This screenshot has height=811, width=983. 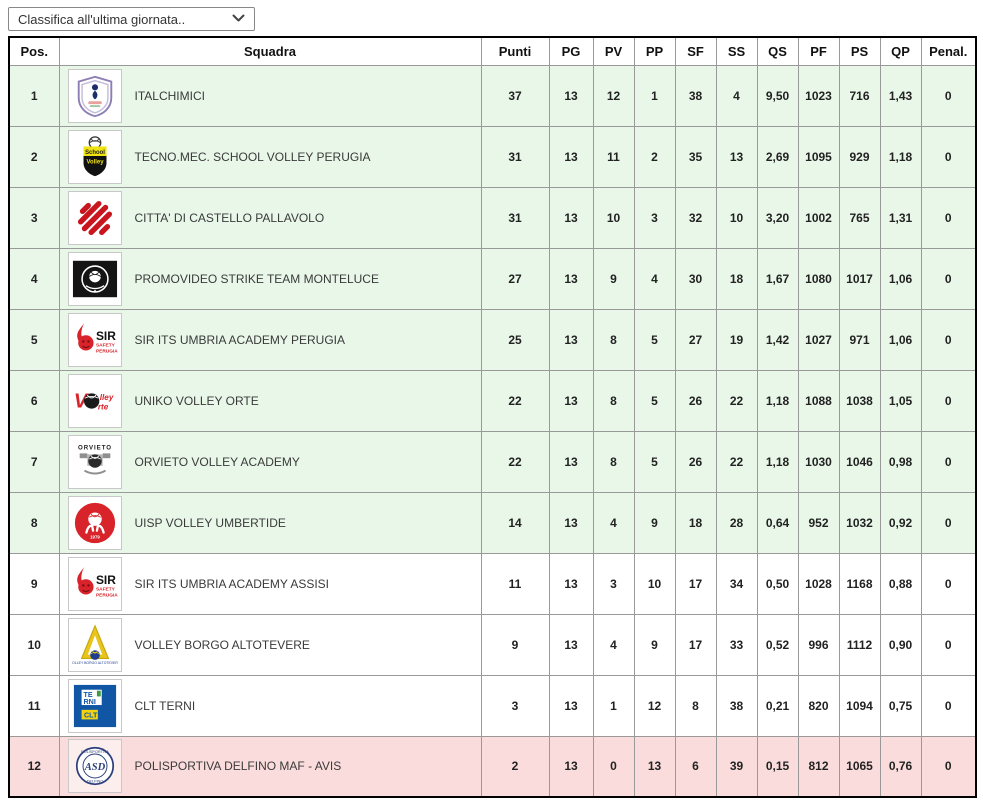 I want to click on stat-ss: 10, so click(x=736, y=217).